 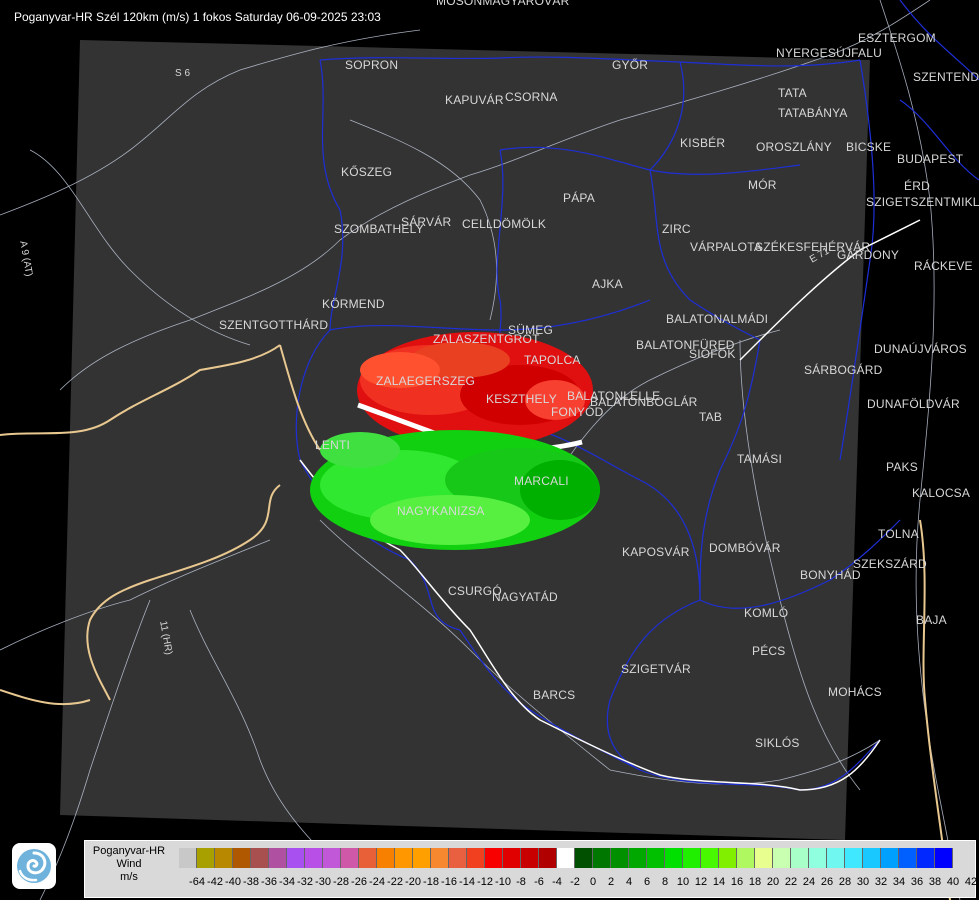 What do you see at coordinates (531, 330) in the screenshot?
I see `city-label: SÜMEG` at bounding box center [531, 330].